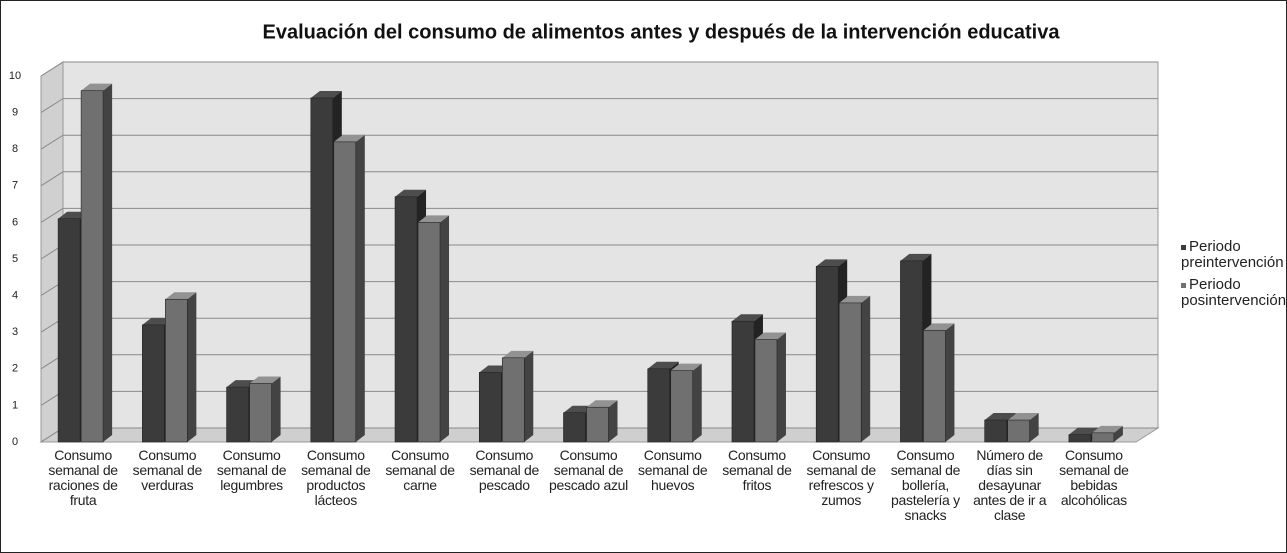 The height and width of the screenshot is (553, 1287). Describe the element at coordinates (15, 296) in the screenshot. I see `y-tick-label: 4` at that location.